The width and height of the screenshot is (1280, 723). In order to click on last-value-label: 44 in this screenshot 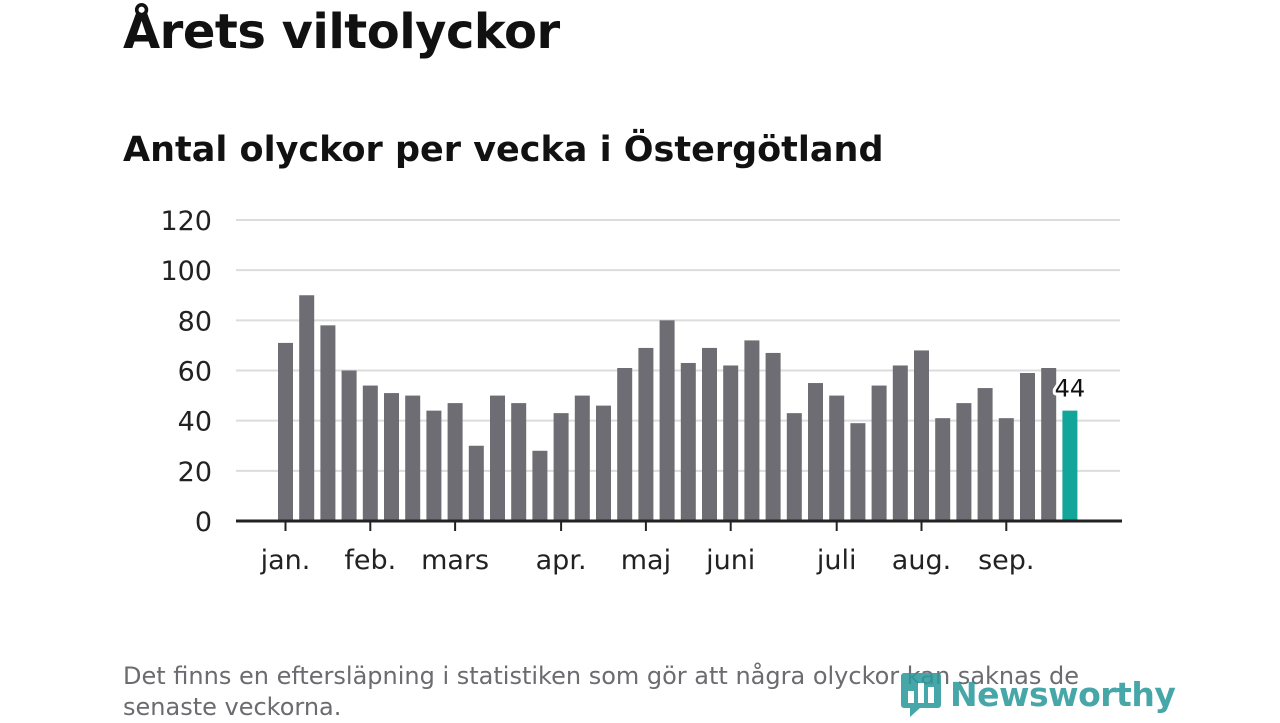, I will do `click(1070, 389)`.